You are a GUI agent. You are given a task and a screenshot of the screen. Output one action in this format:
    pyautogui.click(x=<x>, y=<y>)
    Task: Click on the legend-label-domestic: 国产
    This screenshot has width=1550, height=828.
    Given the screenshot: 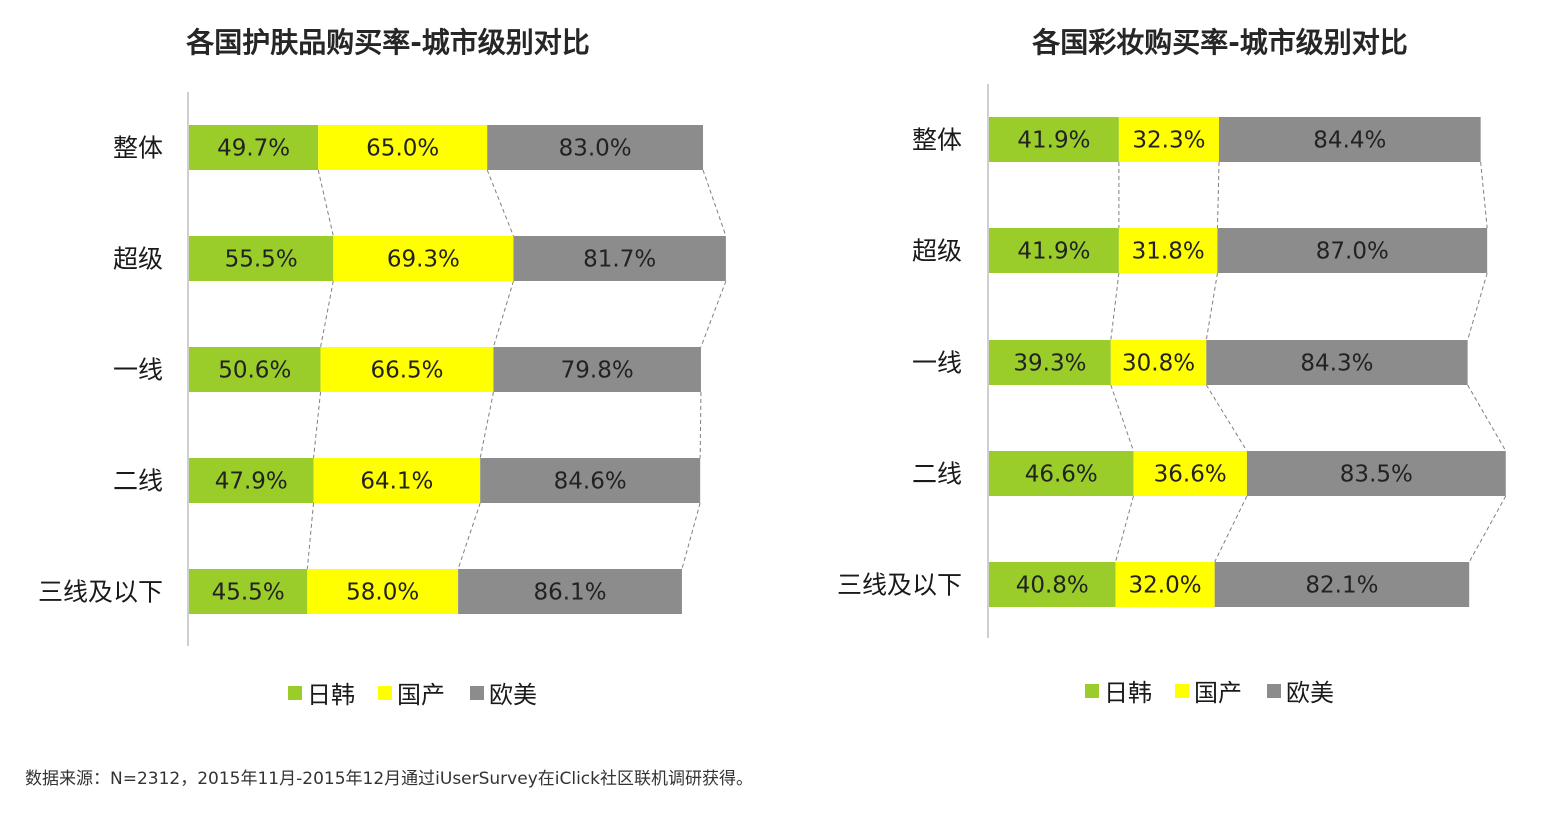 What is the action you would take?
    pyautogui.click(x=1218, y=693)
    